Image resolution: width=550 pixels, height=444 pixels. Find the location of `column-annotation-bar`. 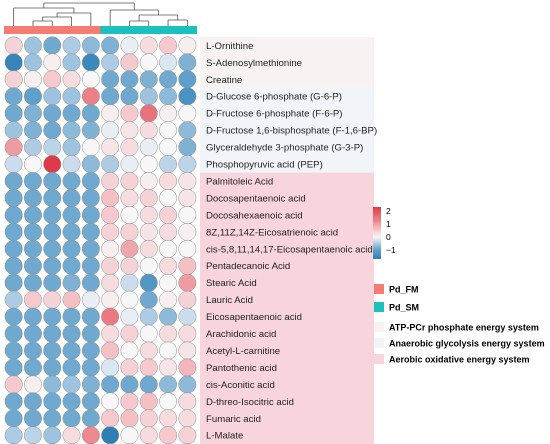

column-annotation-bar is located at coordinates (100, 30).